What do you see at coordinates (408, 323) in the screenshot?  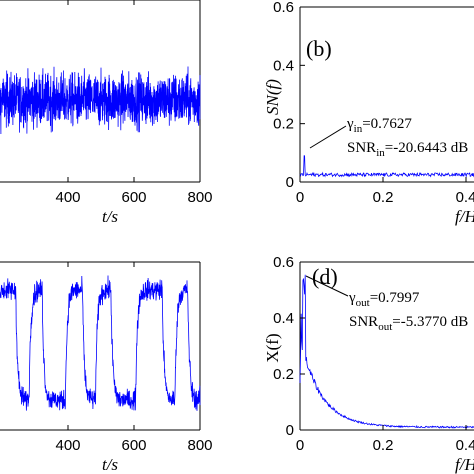 I see `panel-d-snr-annotation: SNRout=-5.3770 dB` at bounding box center [408, 323].